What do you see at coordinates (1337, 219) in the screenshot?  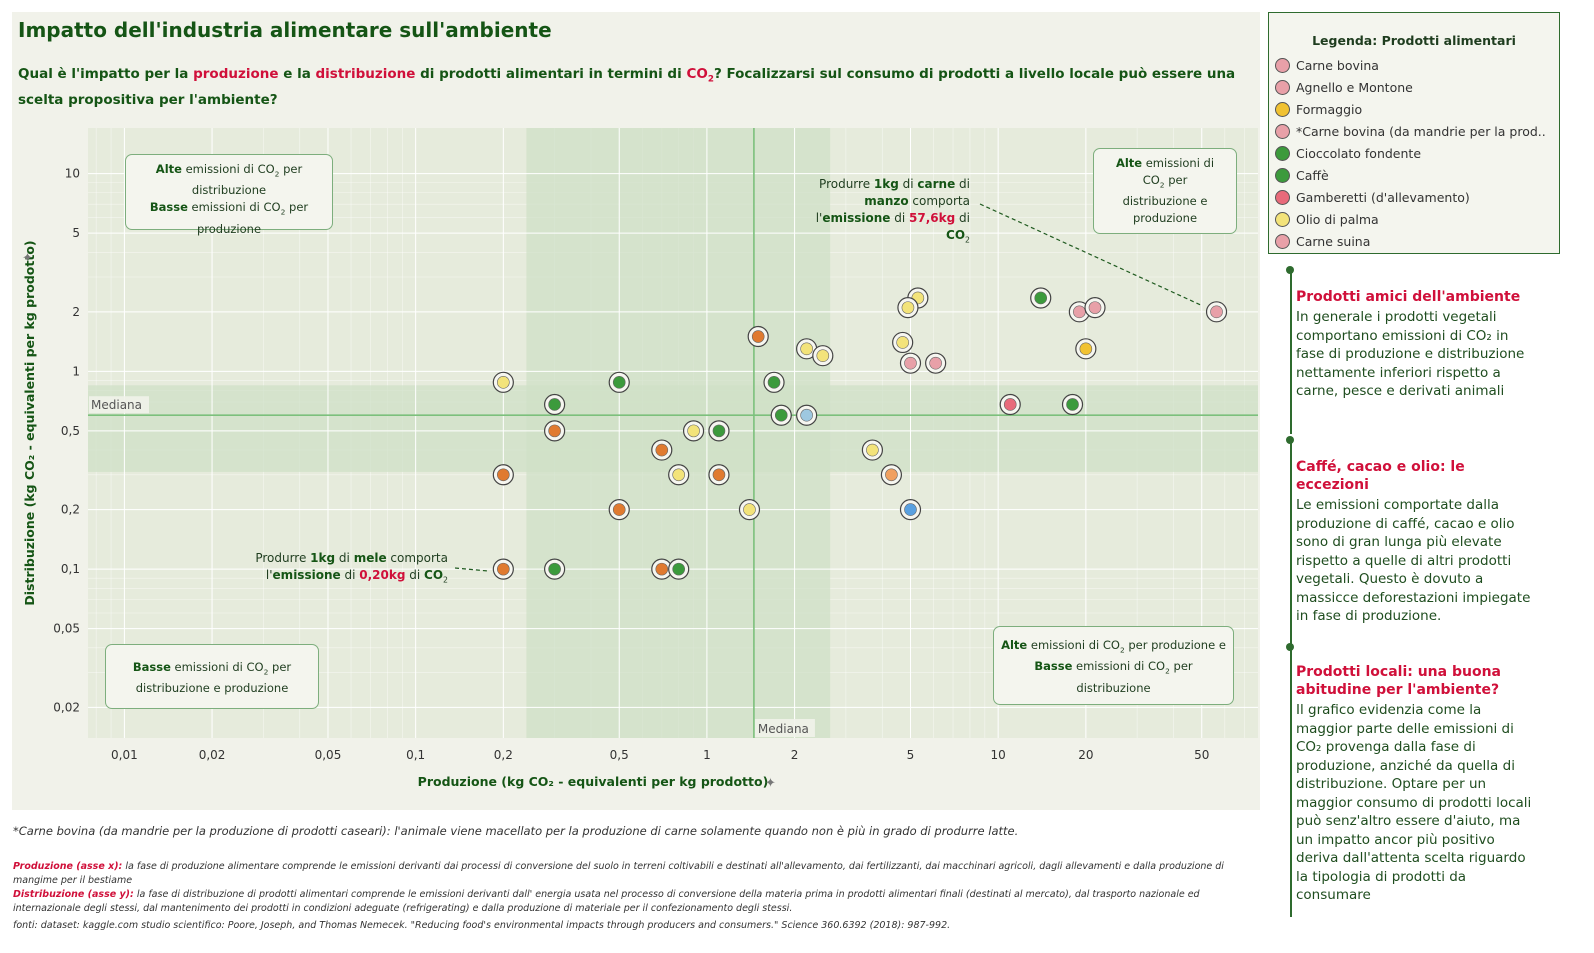 I see `legend-item-label: Olio di palma` at bounding box center [1337, 219].